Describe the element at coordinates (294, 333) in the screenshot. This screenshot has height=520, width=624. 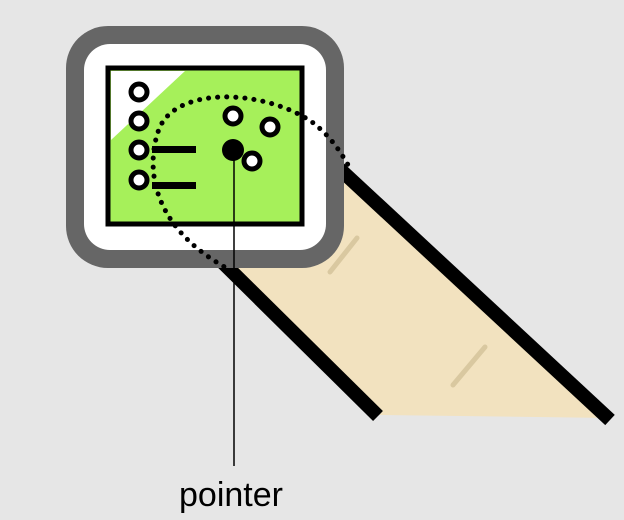
I see `strap-left-edge` at that location.